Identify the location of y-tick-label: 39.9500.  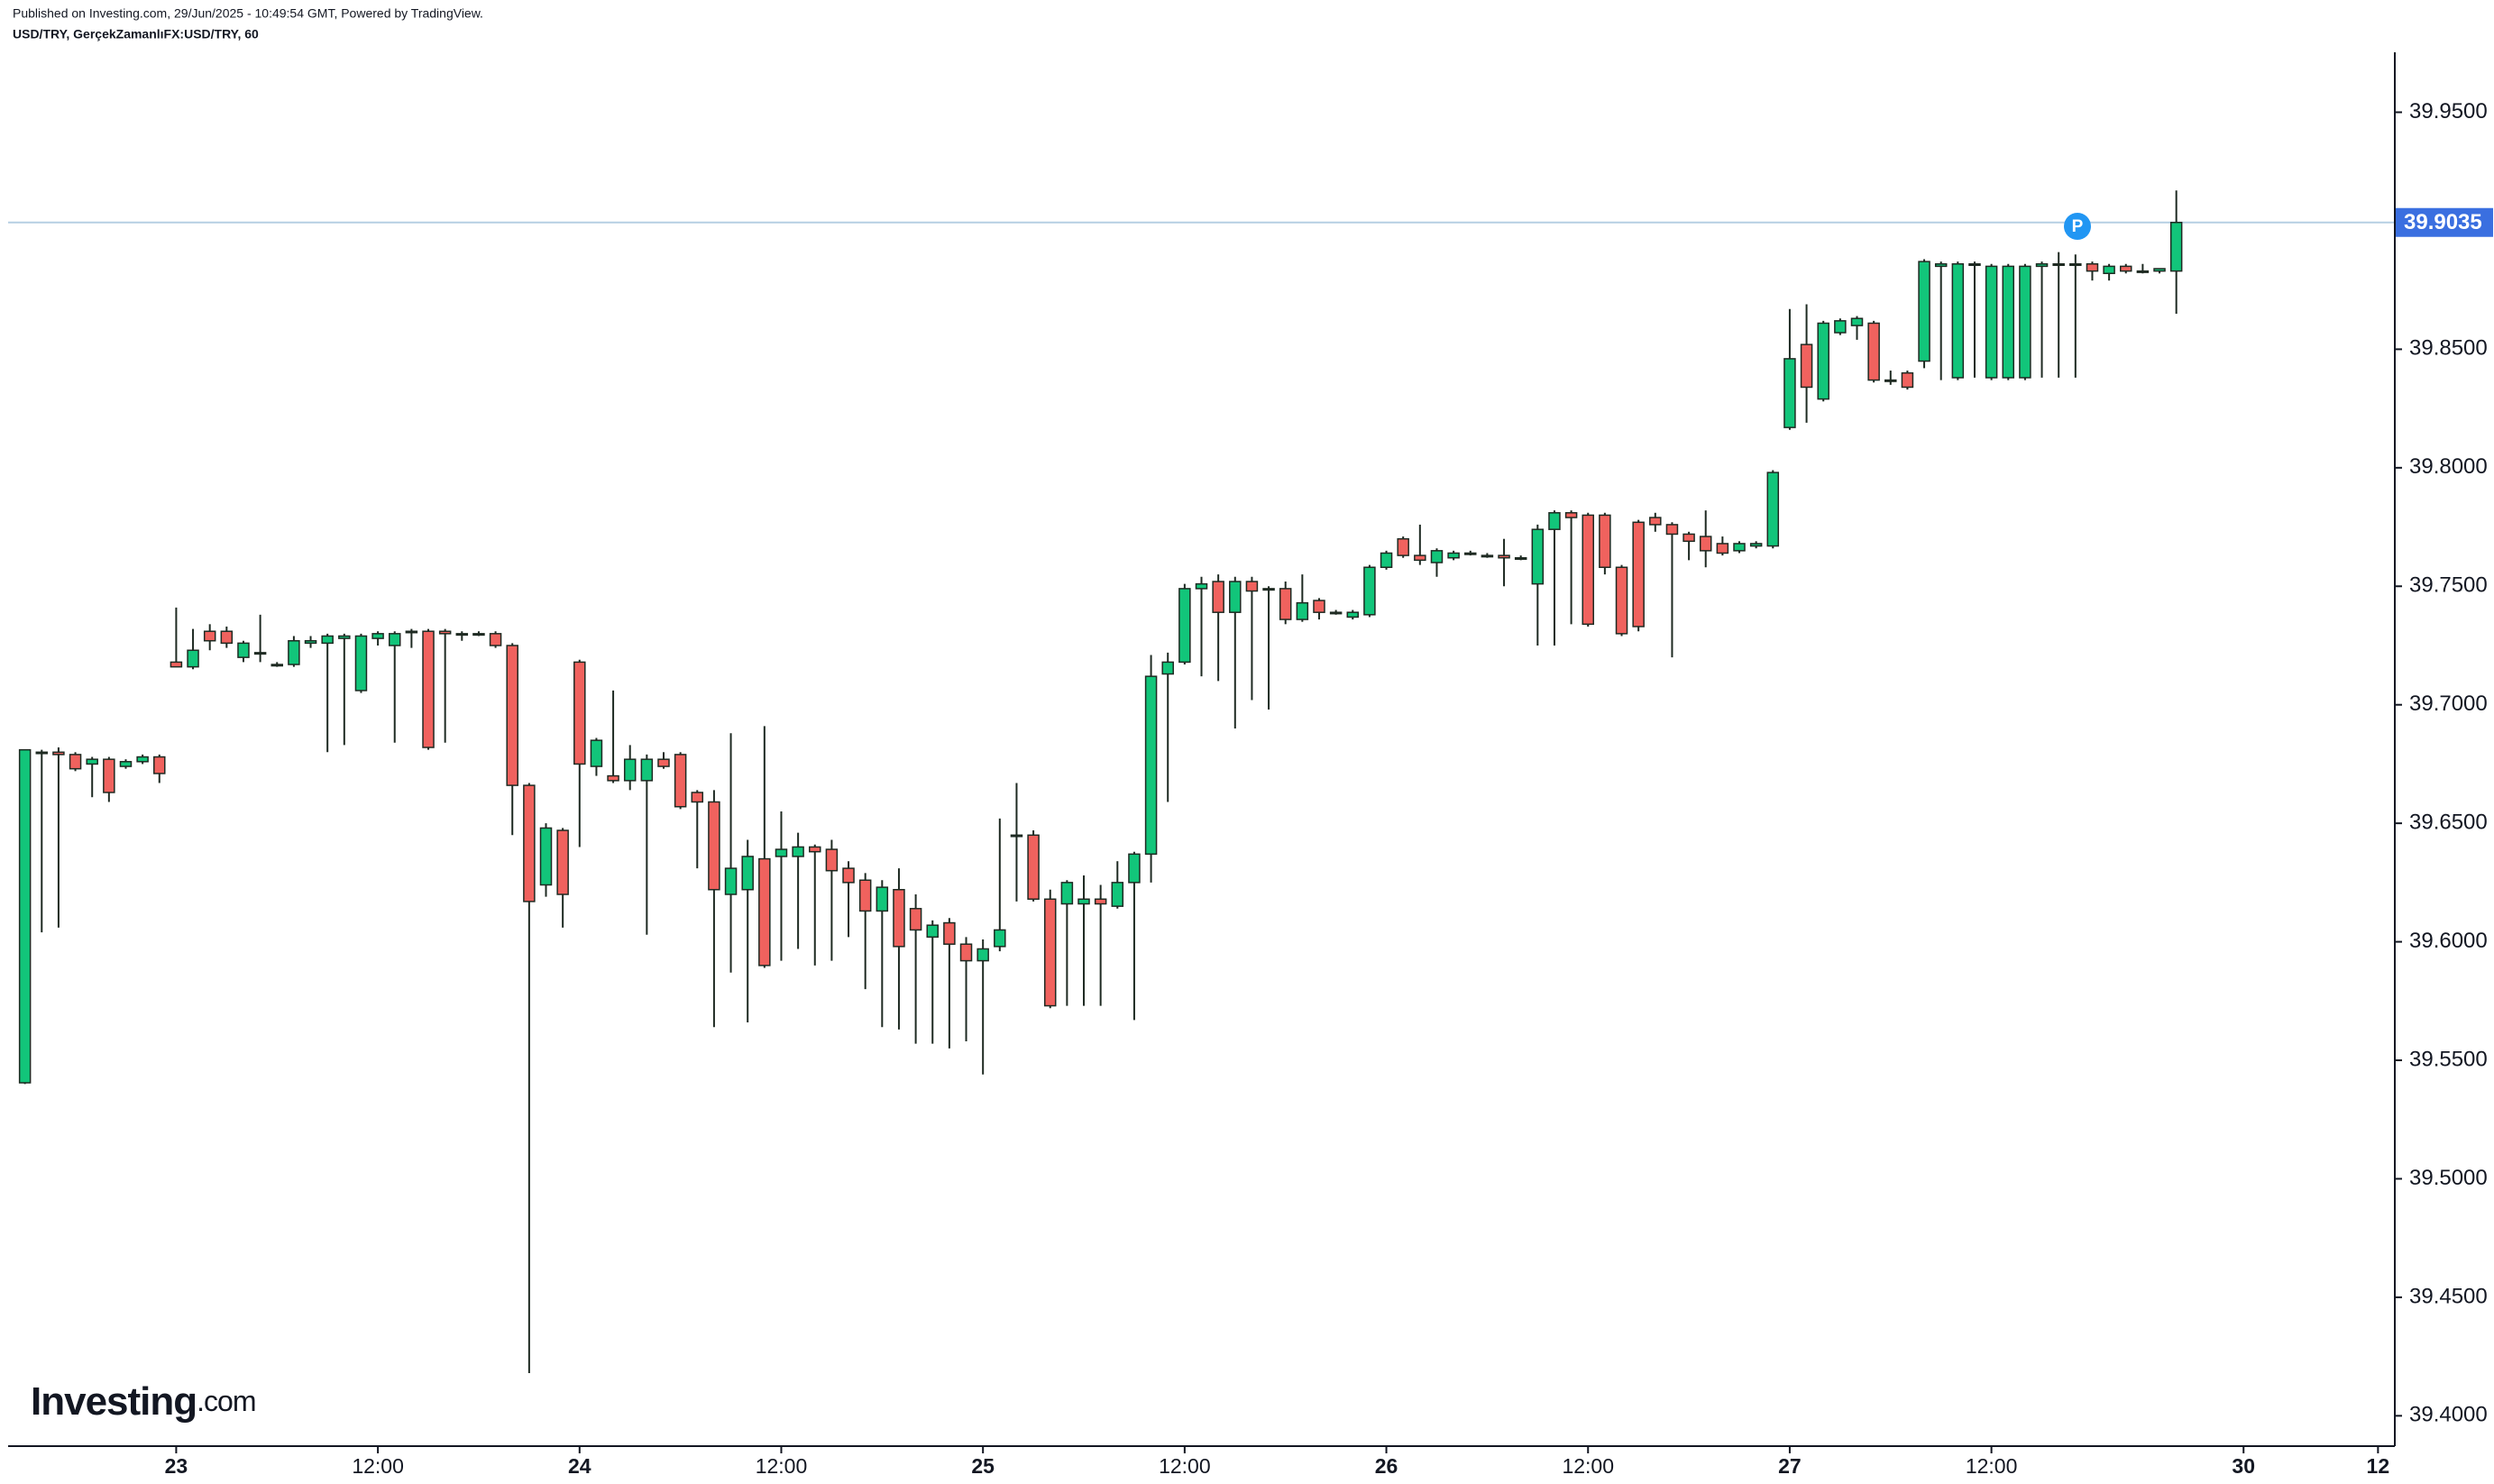
(2448, 111).